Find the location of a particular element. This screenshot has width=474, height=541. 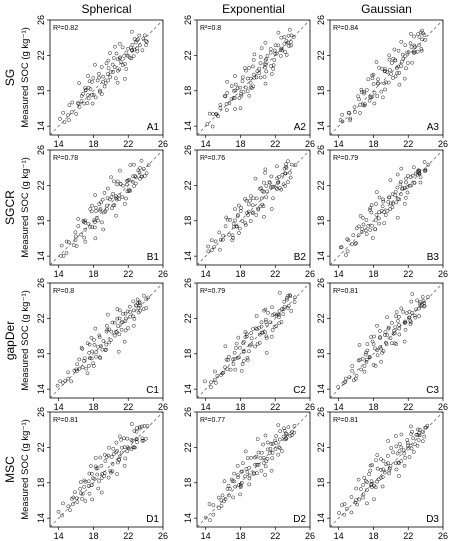

panel-frame is located at coordinates (253, 469).